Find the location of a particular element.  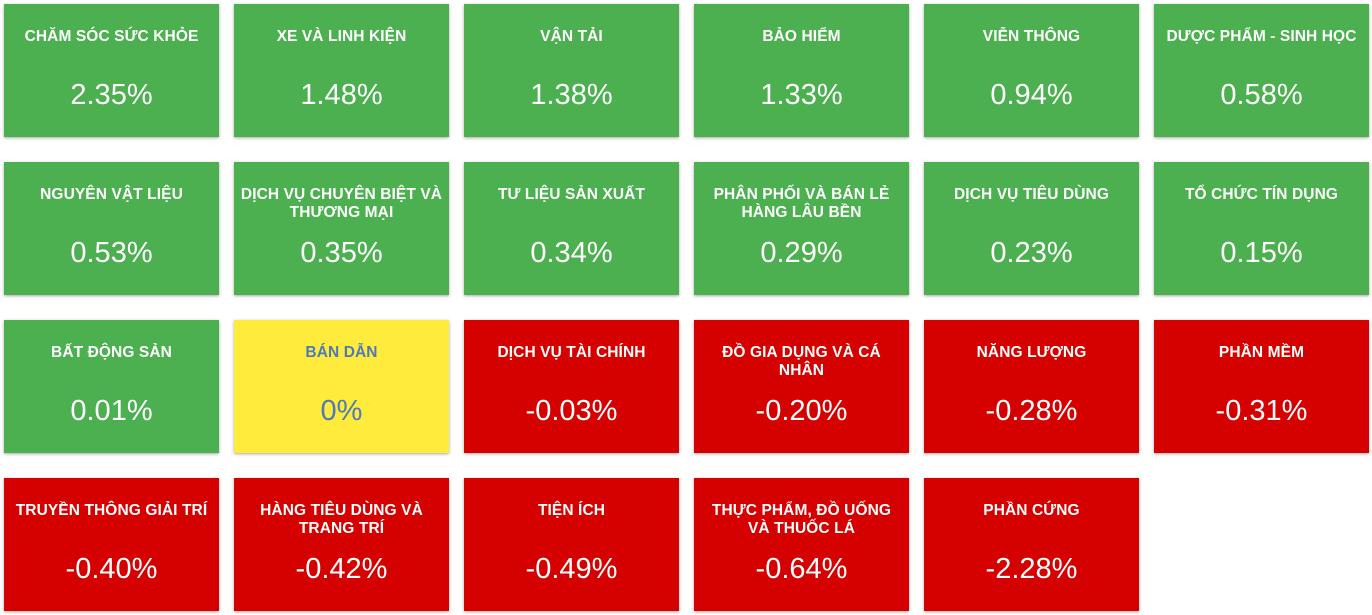

sector-name: NGUYÊN VẬT LIỆU is located at coordinates (111, 194).